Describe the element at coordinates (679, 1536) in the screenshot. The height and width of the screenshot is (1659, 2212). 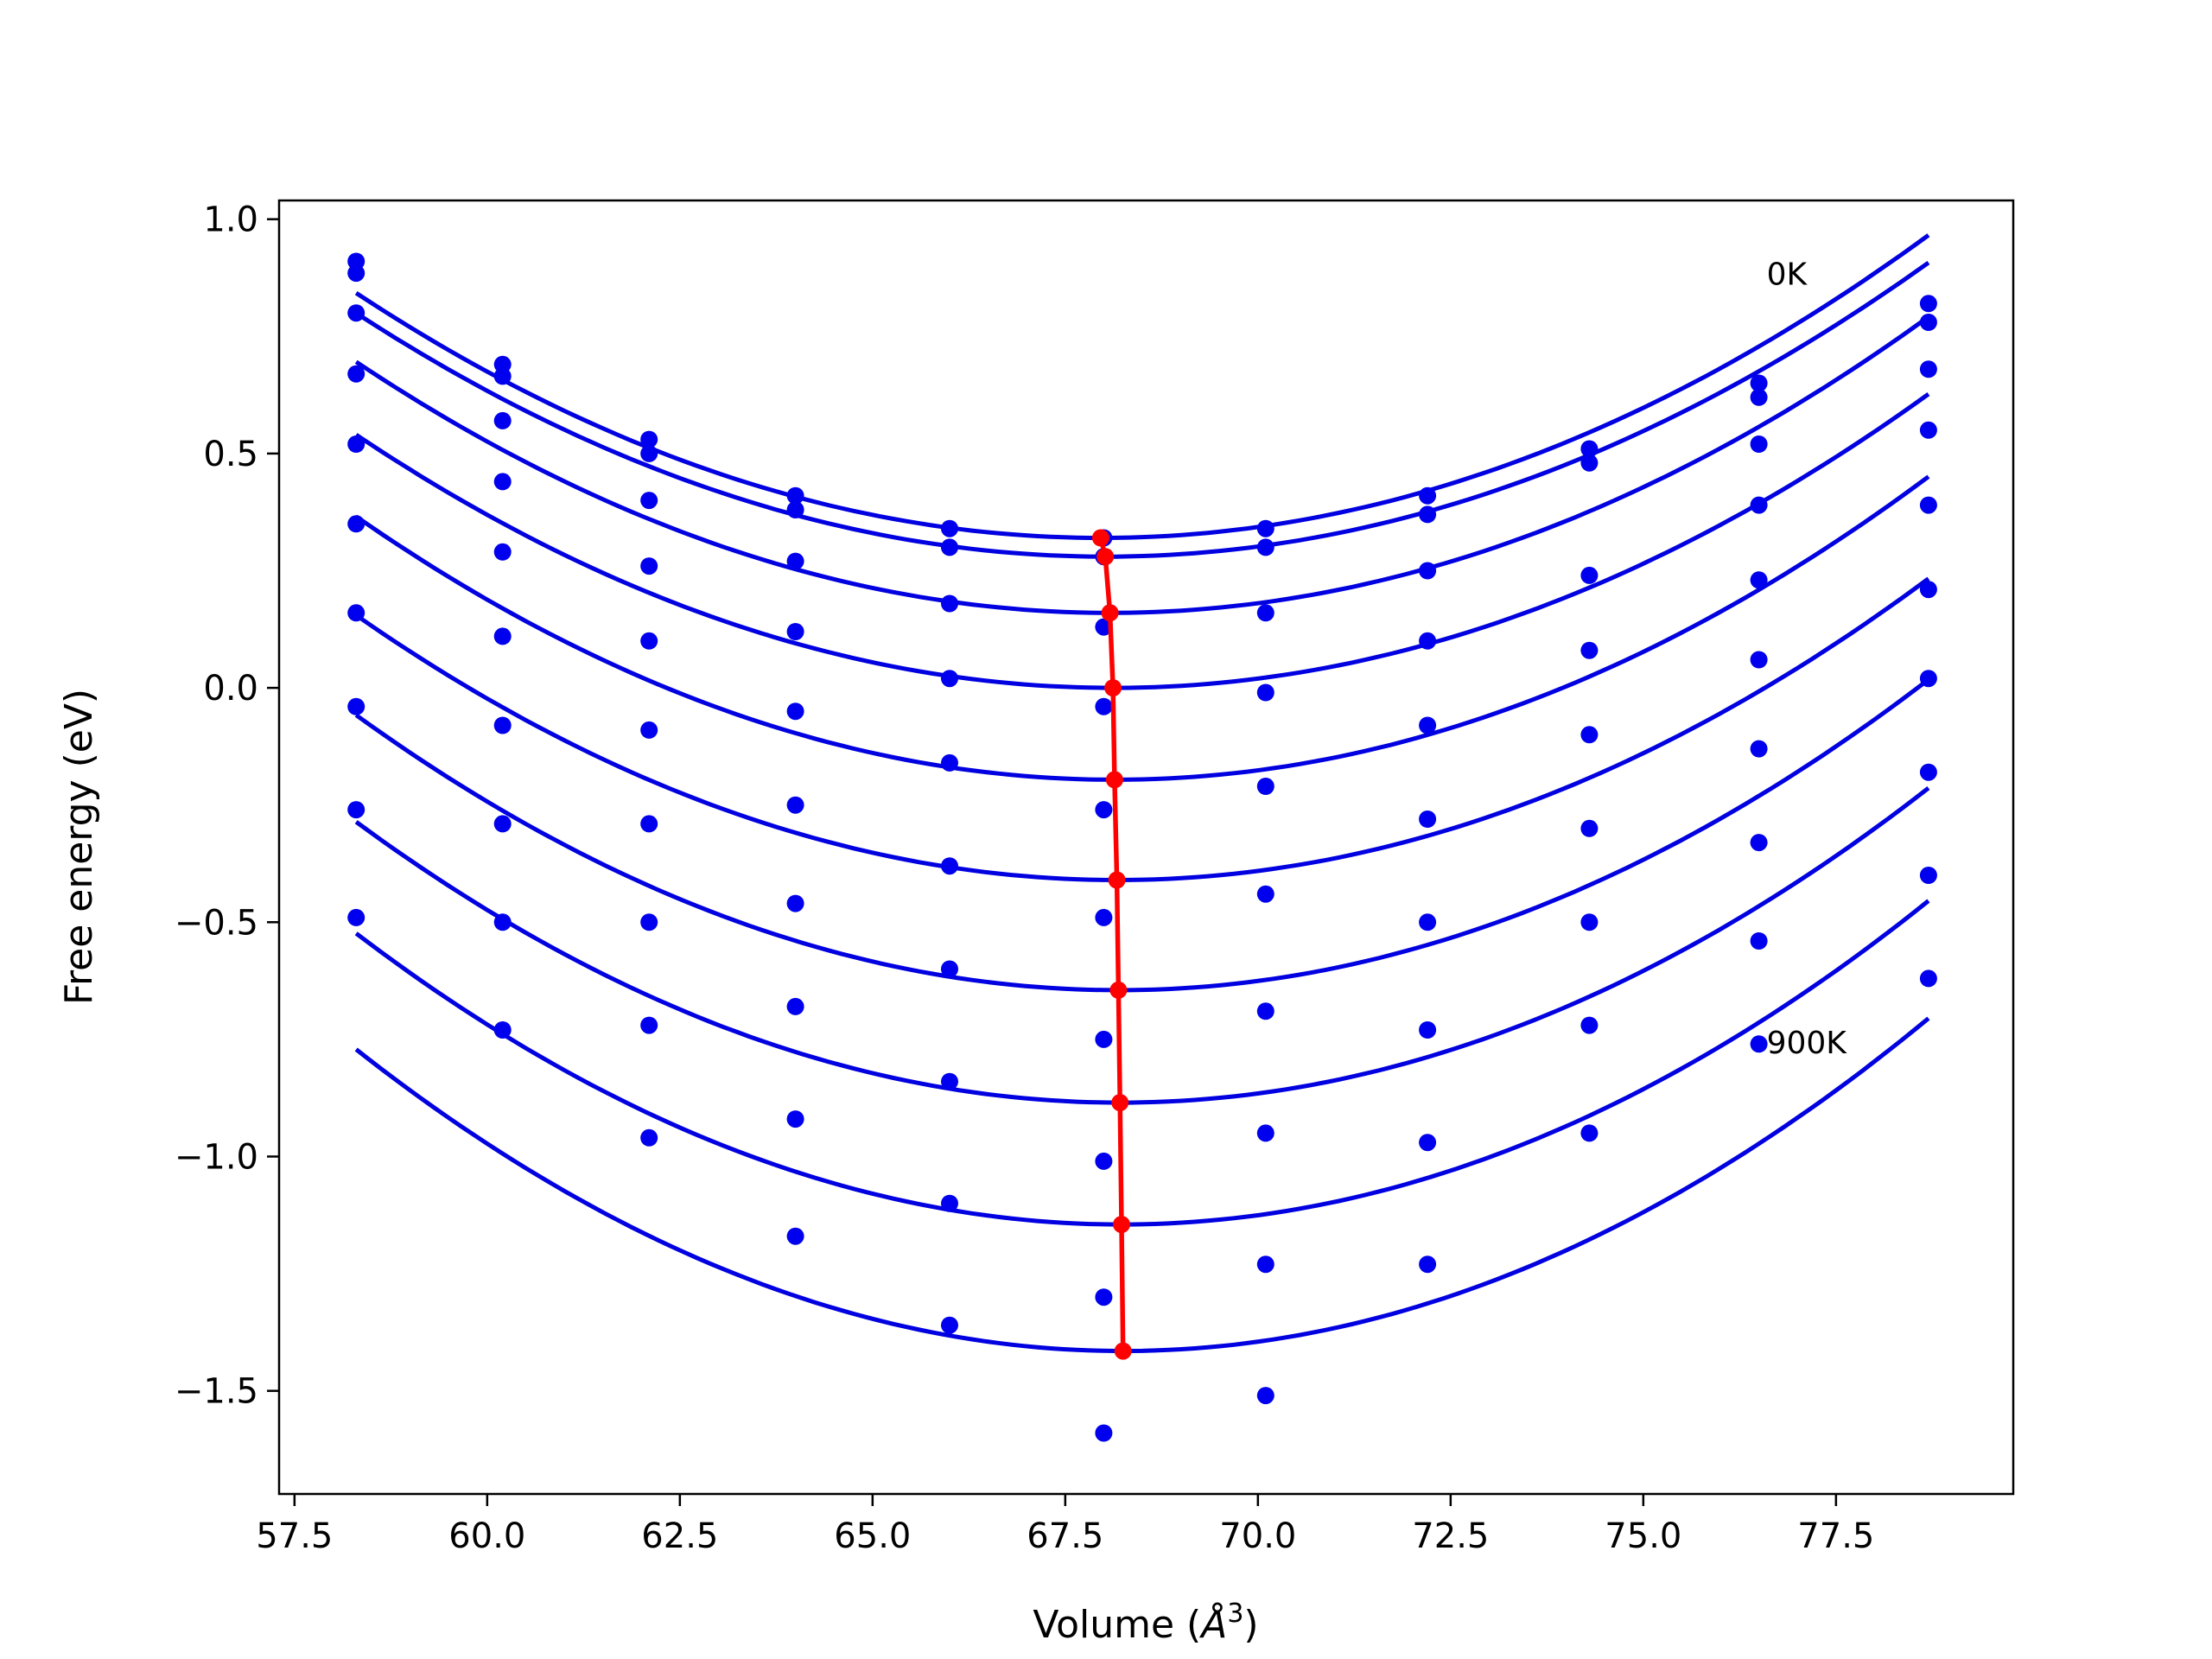
I see `x-tick-label-2: 62.5` at that location.